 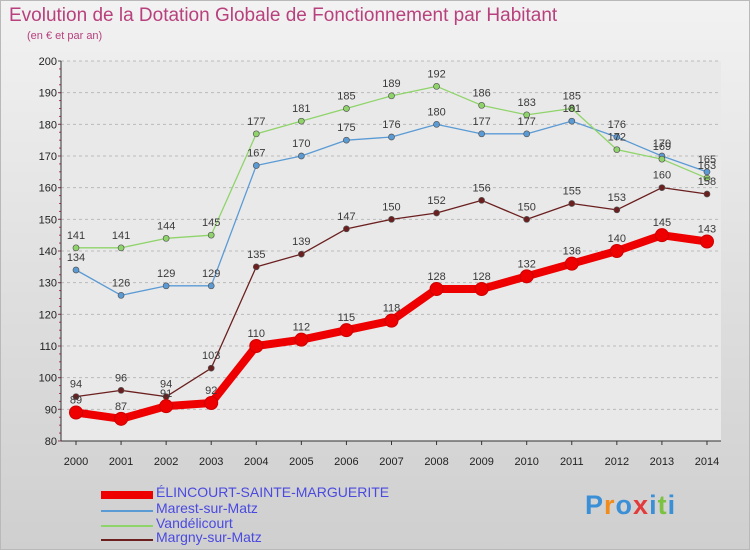 What do you see at coordinates (121, 378) in the screenshot?
I see `data-label: 96` at bounding box center [121, 378].